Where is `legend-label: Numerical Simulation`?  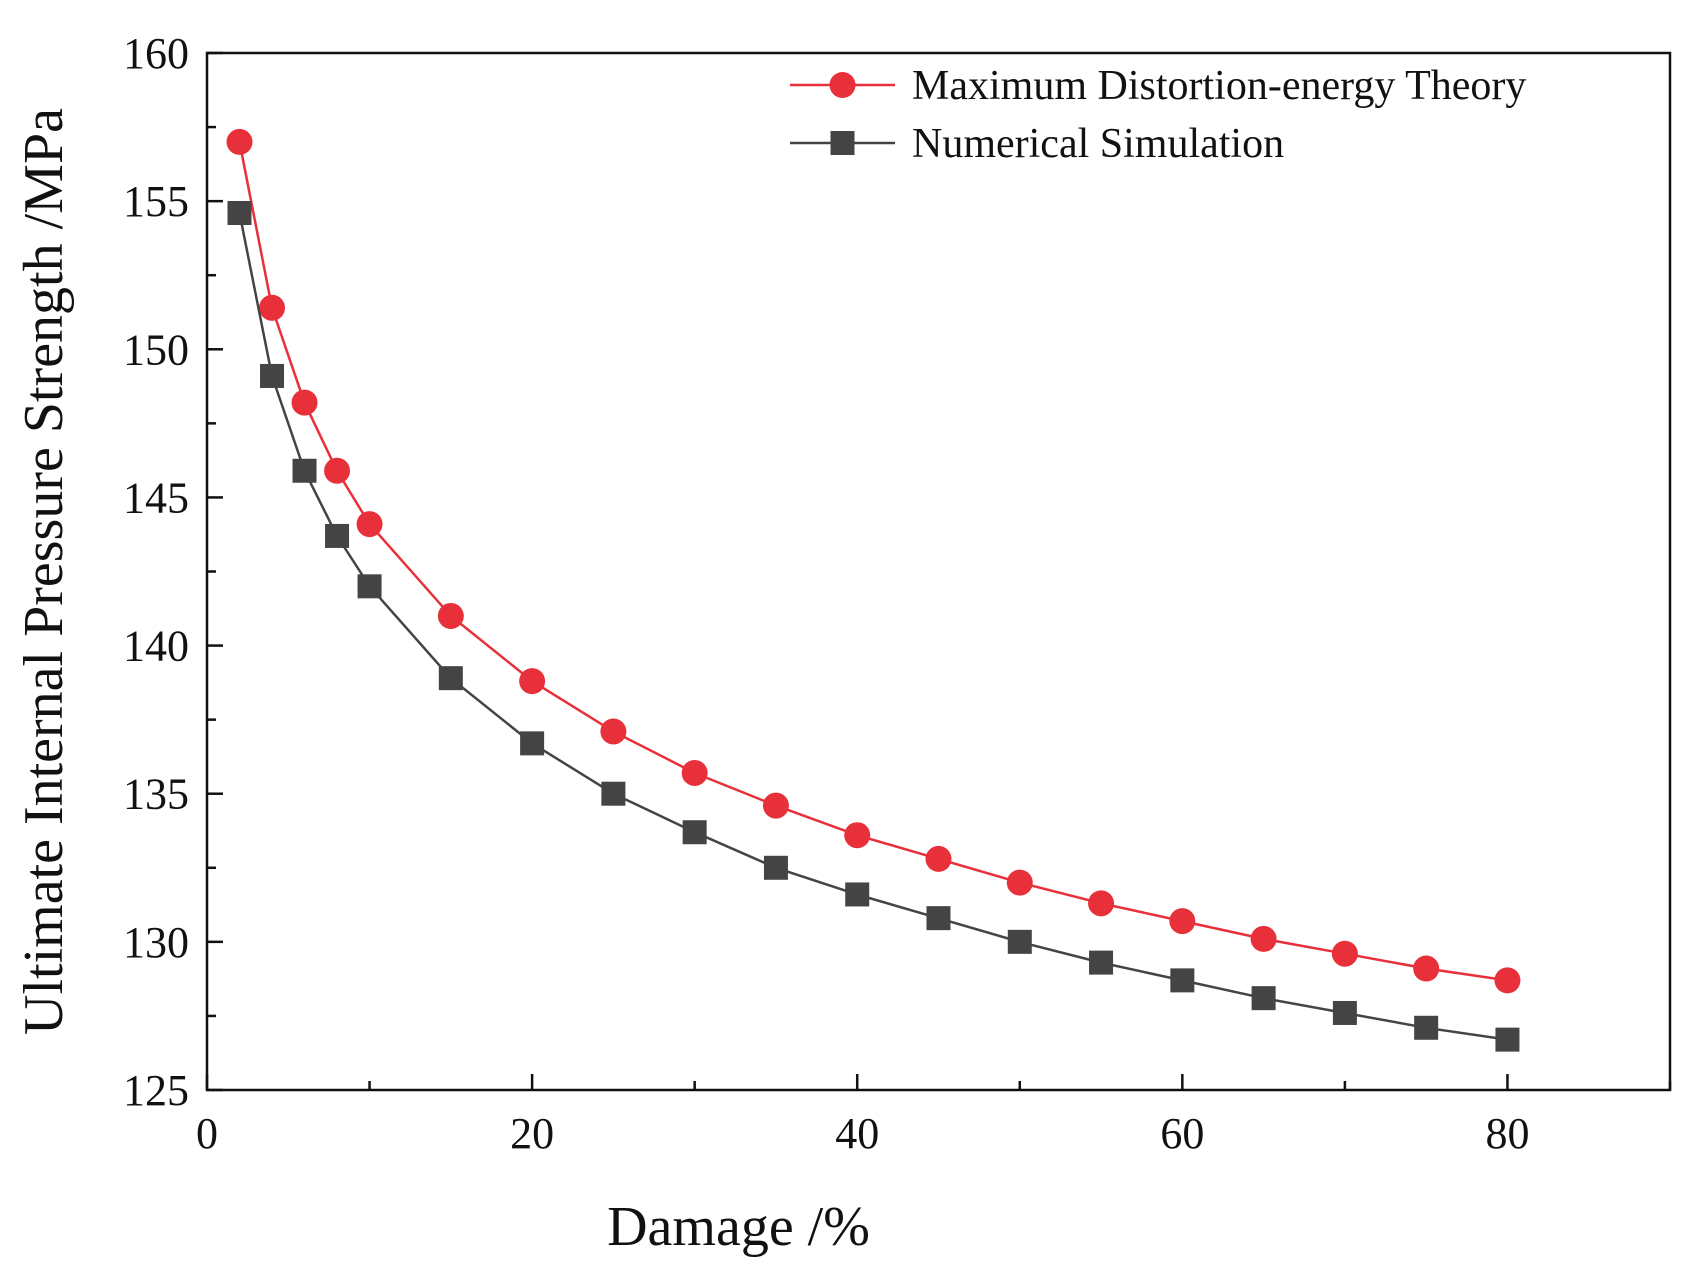
legend-label: Numerical Simulation is located at coordinates (1098, 144).